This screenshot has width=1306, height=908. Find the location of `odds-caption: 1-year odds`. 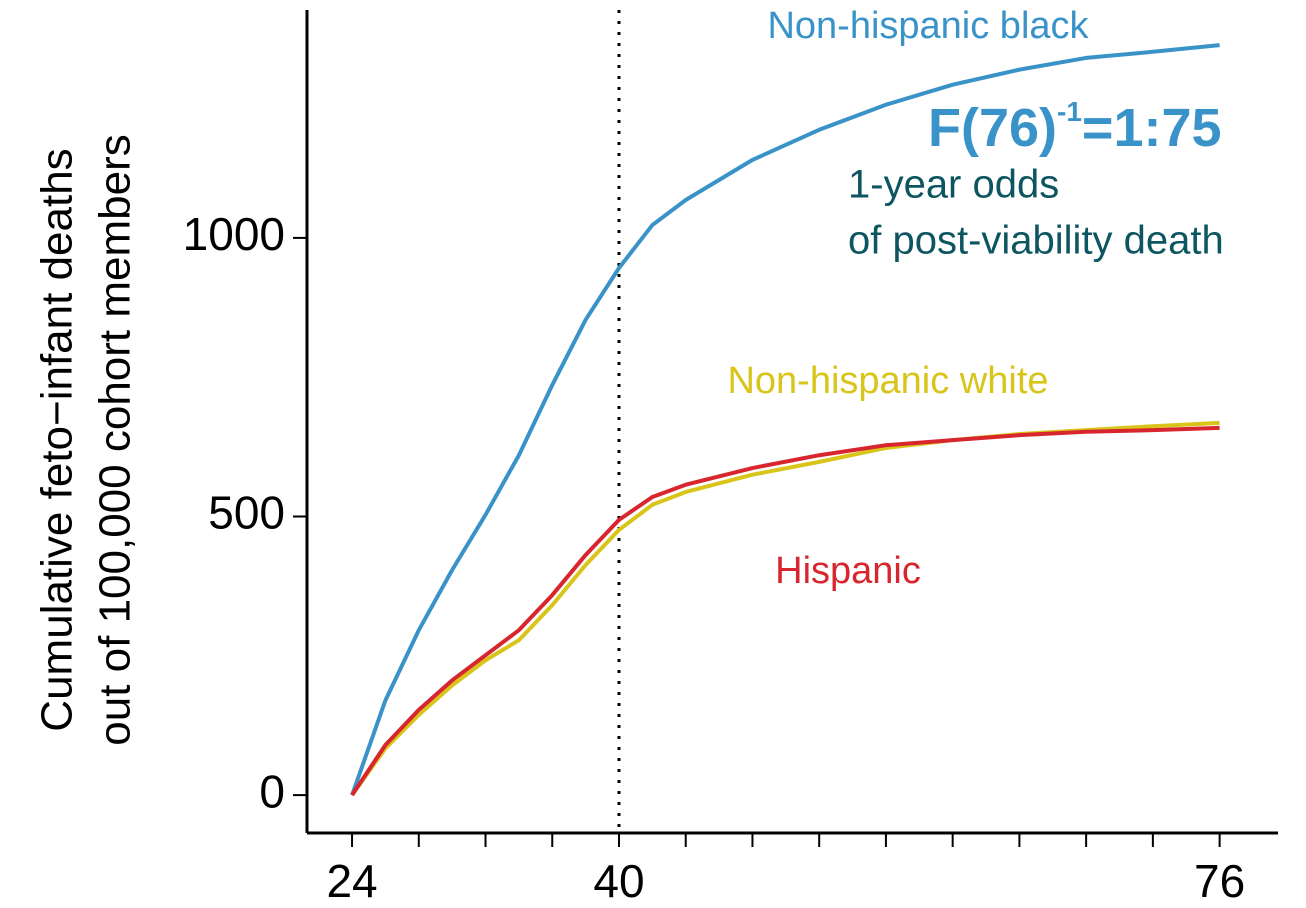

odds-caption: 1-year odds is located at coordinates (953, 185).